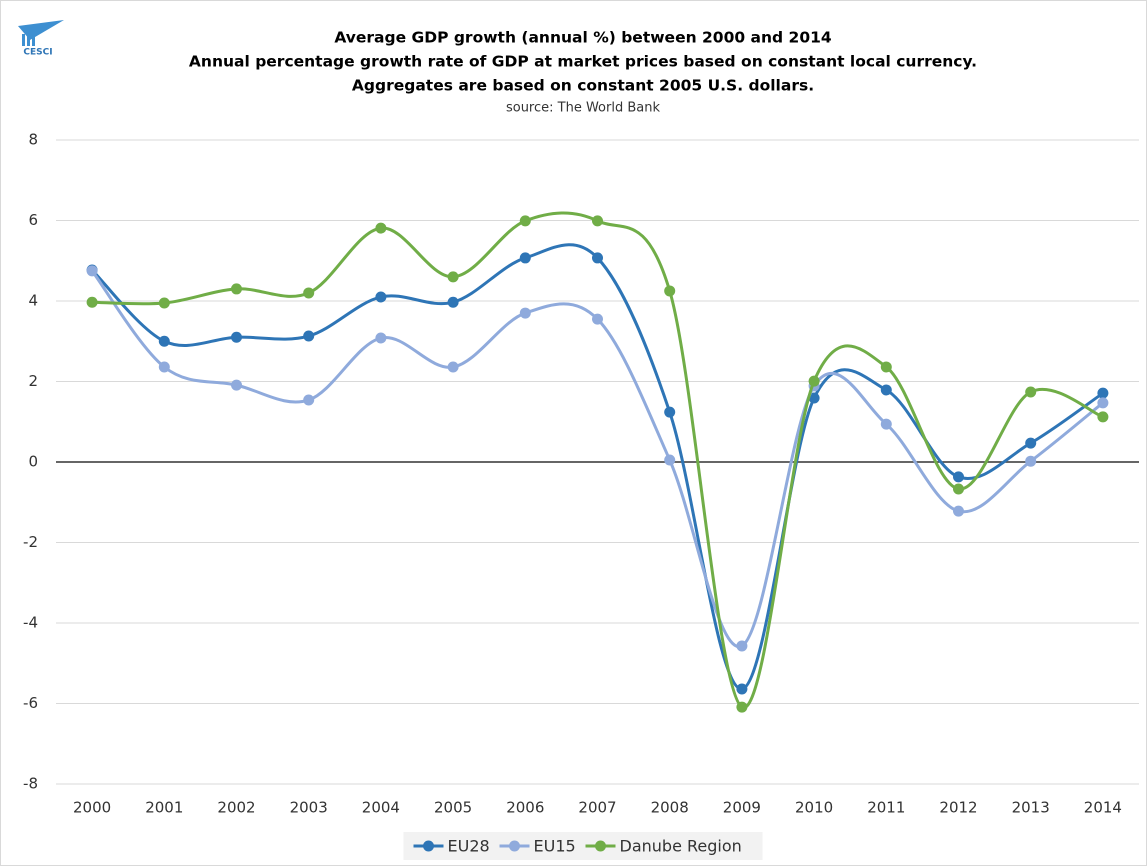 Image resolution: width=1147 pixels, height=866 pixels. What do you see at coordinates (597, 808) in the screenshot?
I see `x-tick-label: 2007` at bounding box center [597, 808].